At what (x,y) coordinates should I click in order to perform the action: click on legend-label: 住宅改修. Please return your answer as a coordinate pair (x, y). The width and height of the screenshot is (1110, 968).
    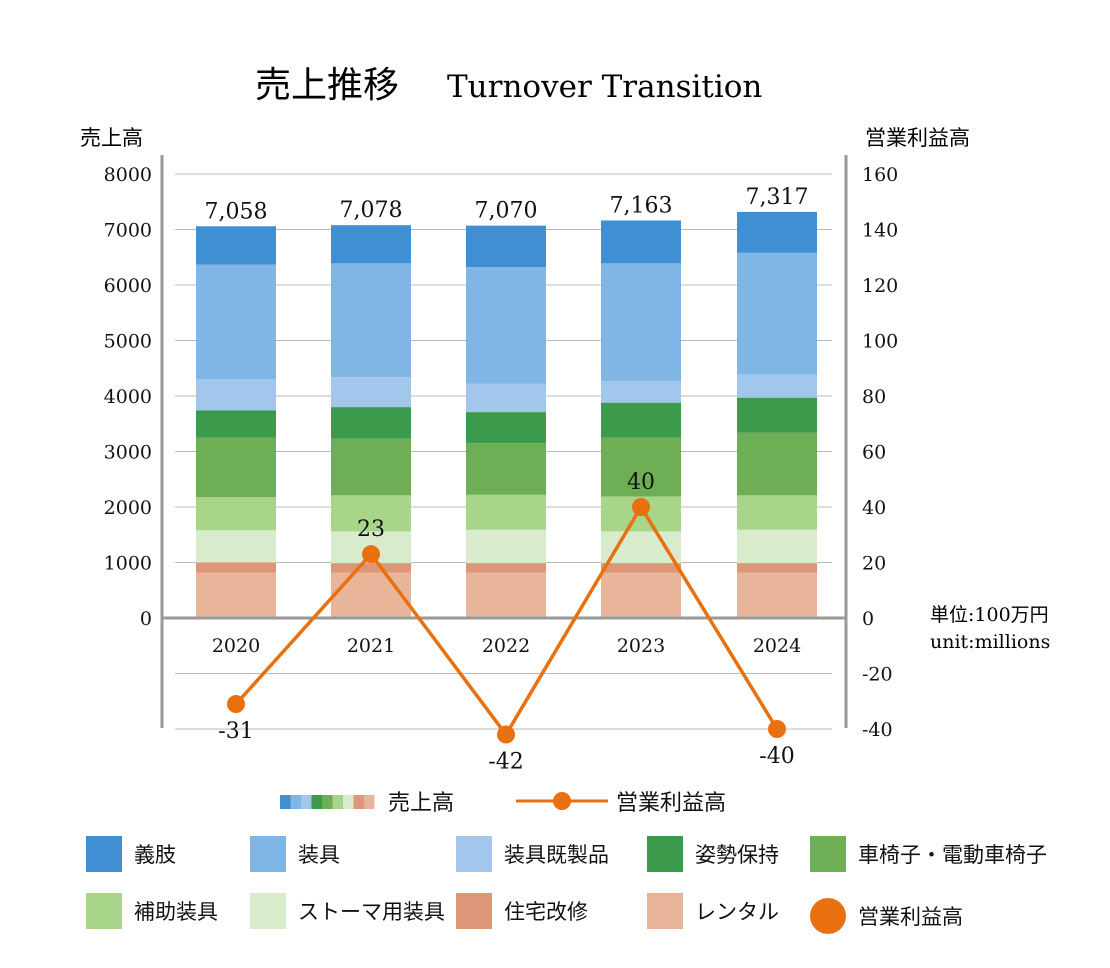
    Looking at the image, I should click on (546, 912).